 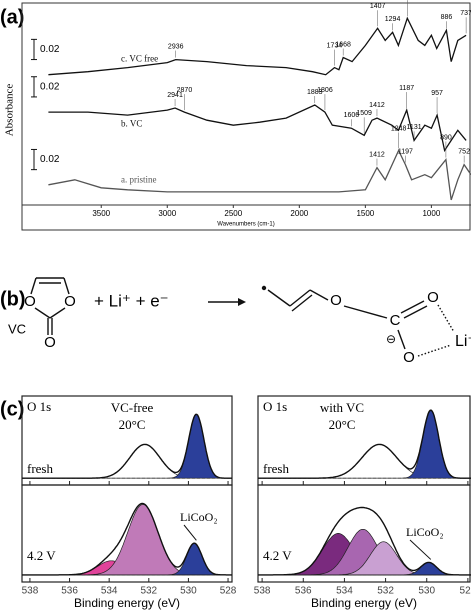 I want to click on peak-label: 1187, so click(x=406, y=88).